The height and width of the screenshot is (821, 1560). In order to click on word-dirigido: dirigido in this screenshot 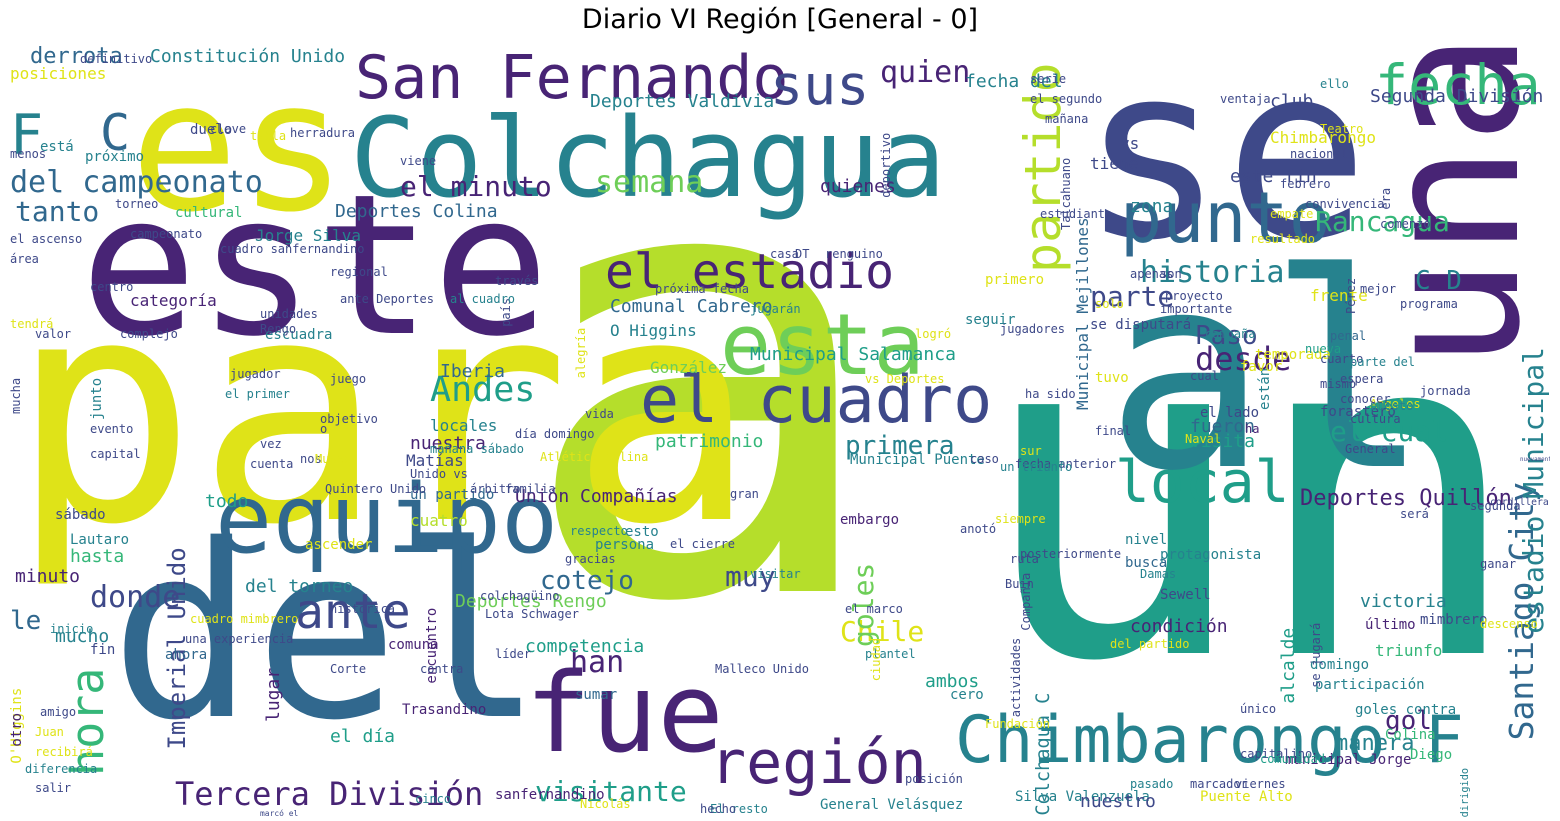, I will do `click(1465, 792)`.